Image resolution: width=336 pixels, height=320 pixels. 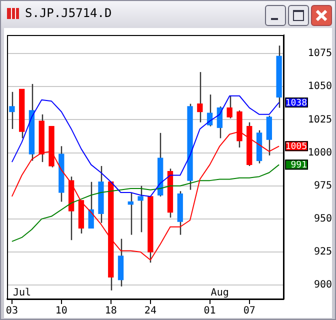 What do you see at coordinates (68, 13) in the screenshot?
I see `chart-title: S.JP.J5714.D` at bounding box center [68, 13].